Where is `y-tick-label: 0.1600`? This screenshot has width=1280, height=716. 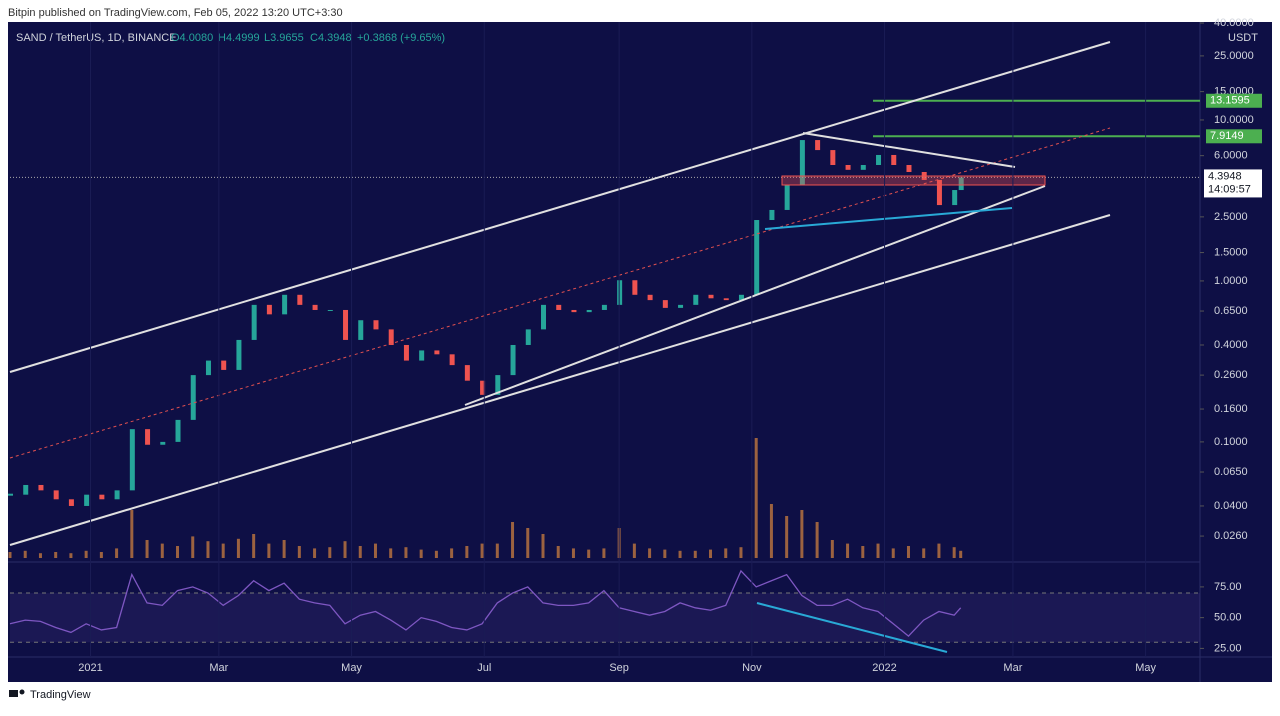
y-tick-label: 0.1600 is located at coordinates (1231, 409).